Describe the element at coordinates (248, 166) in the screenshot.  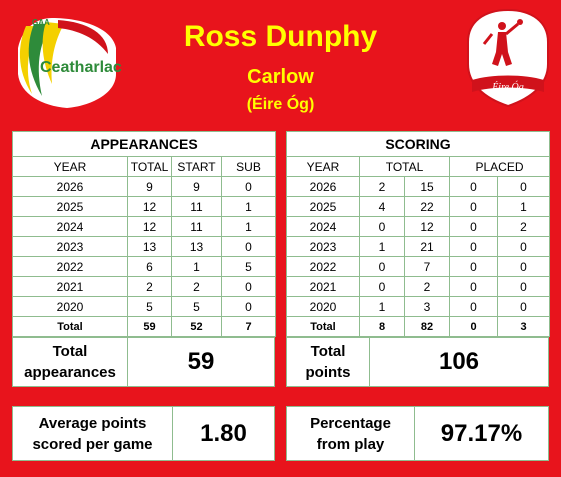
I see `column-header: SUB` at that location.